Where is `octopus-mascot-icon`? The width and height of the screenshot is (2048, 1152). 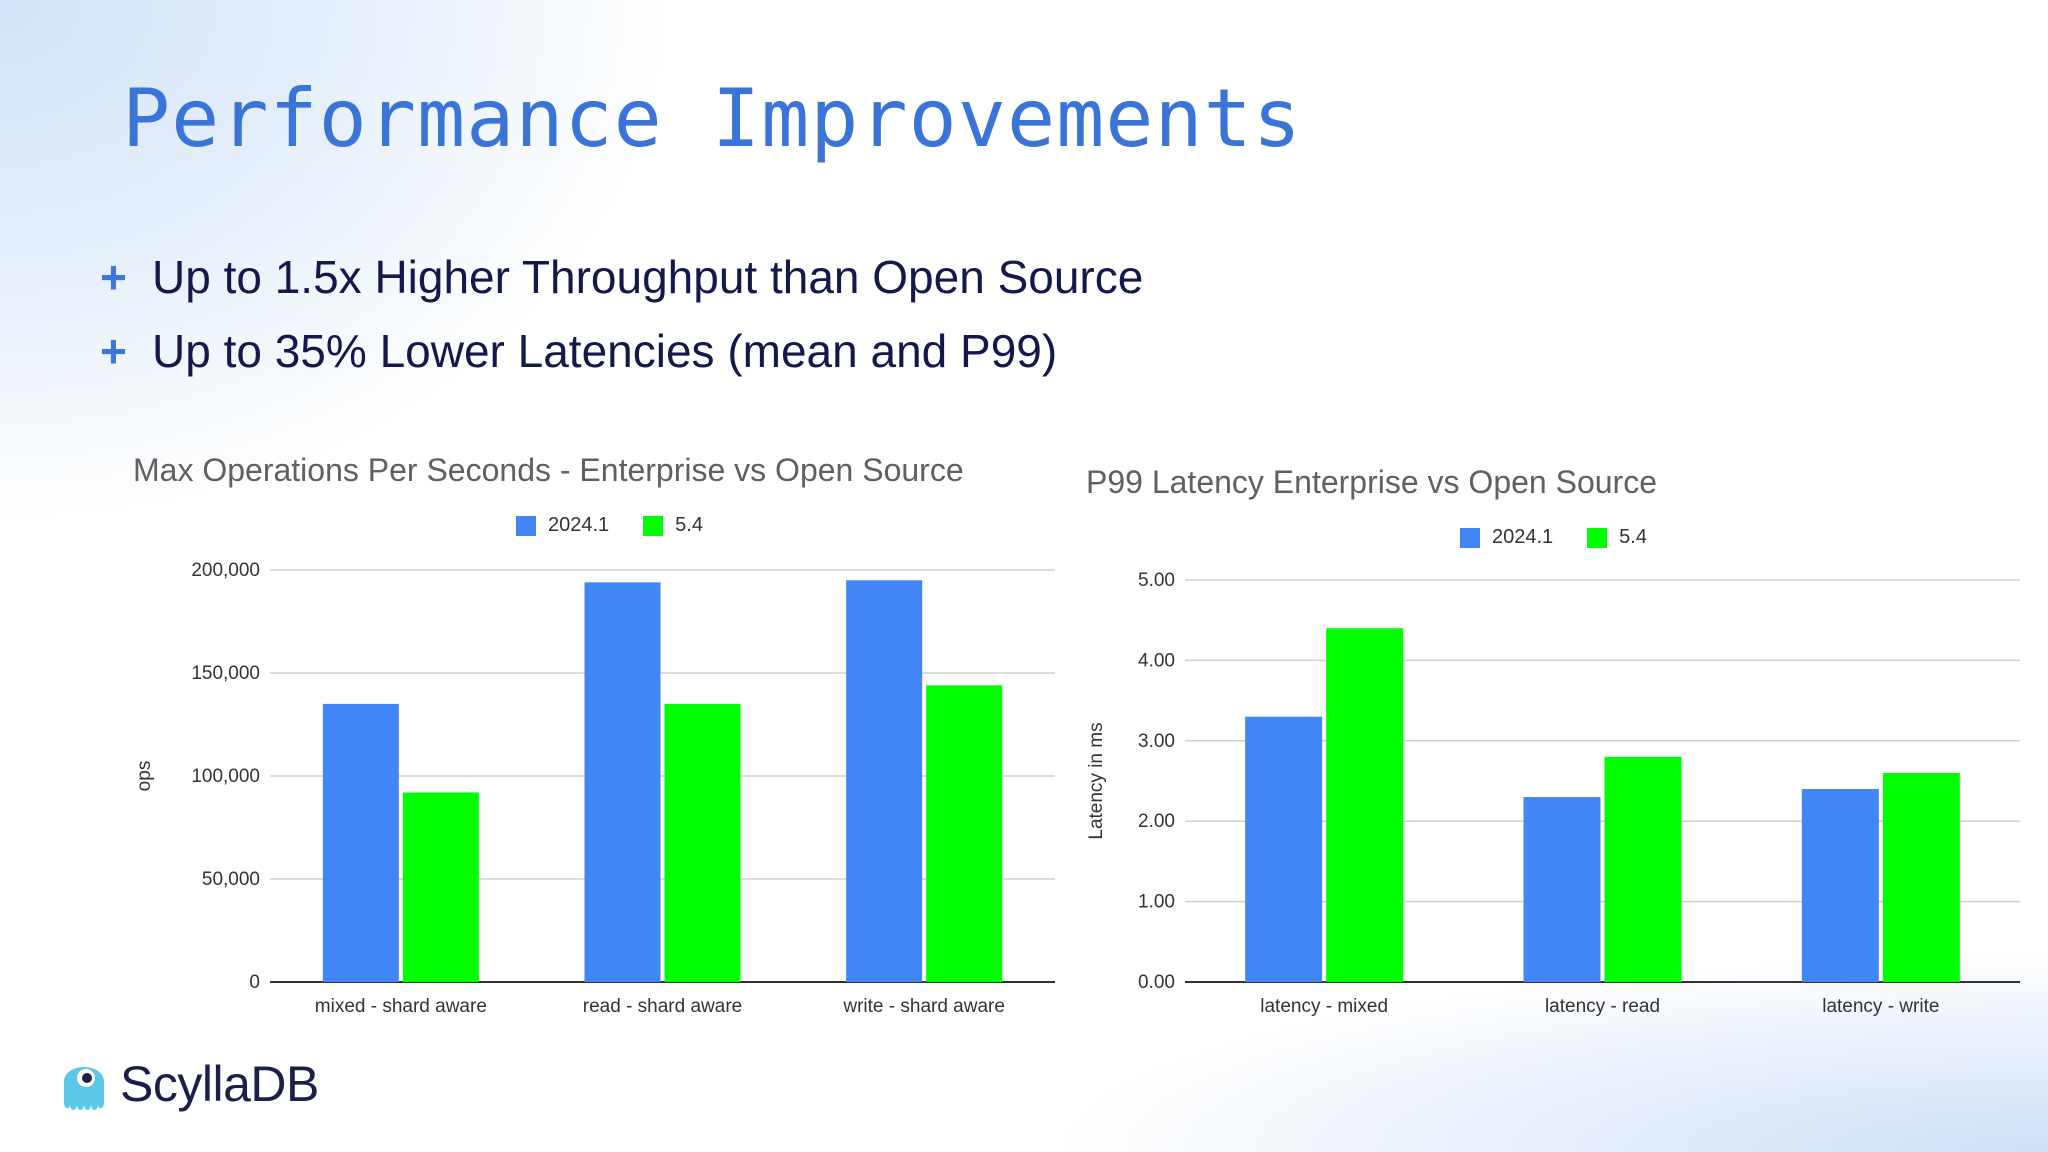
octopus-mascot-icon is located at coordinates (84, 1088).